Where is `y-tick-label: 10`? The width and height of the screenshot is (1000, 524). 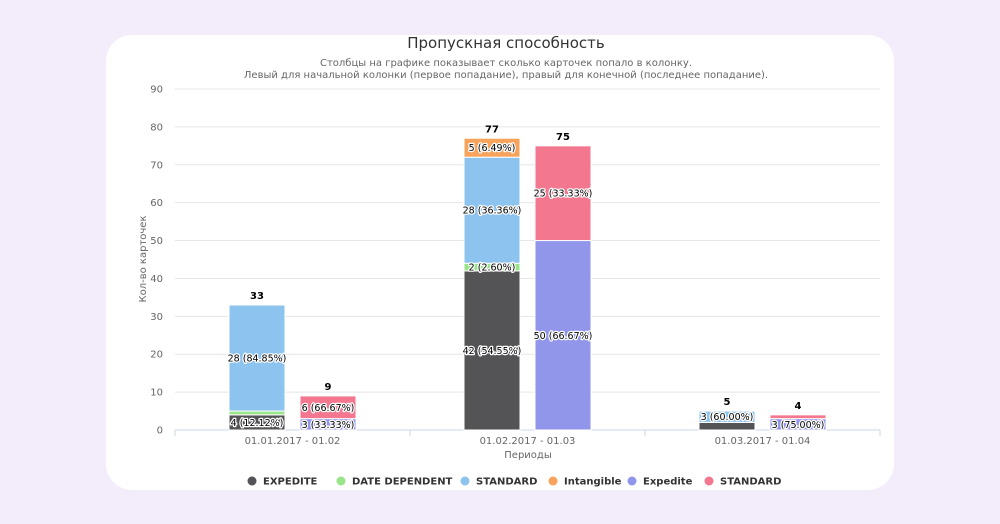 y-tick-label: 10 is located at coordinates (156, 393).